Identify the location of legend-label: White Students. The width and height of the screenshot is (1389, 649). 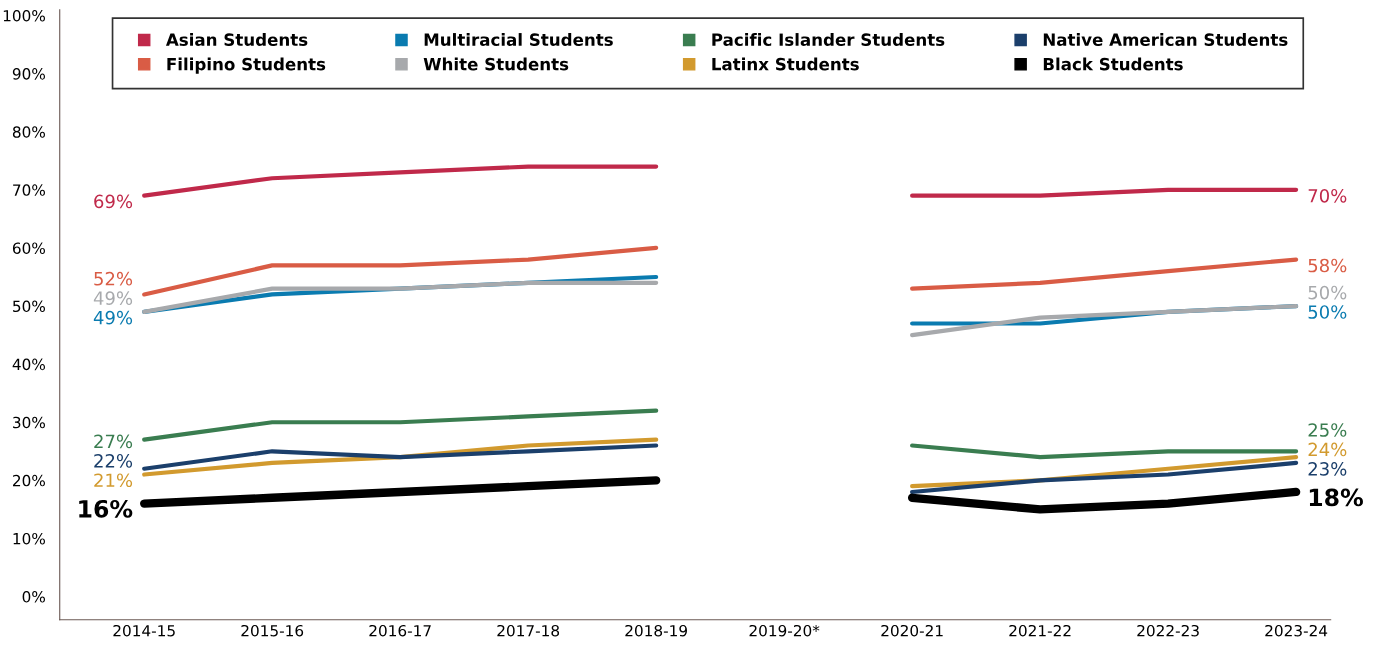
(496, 64).